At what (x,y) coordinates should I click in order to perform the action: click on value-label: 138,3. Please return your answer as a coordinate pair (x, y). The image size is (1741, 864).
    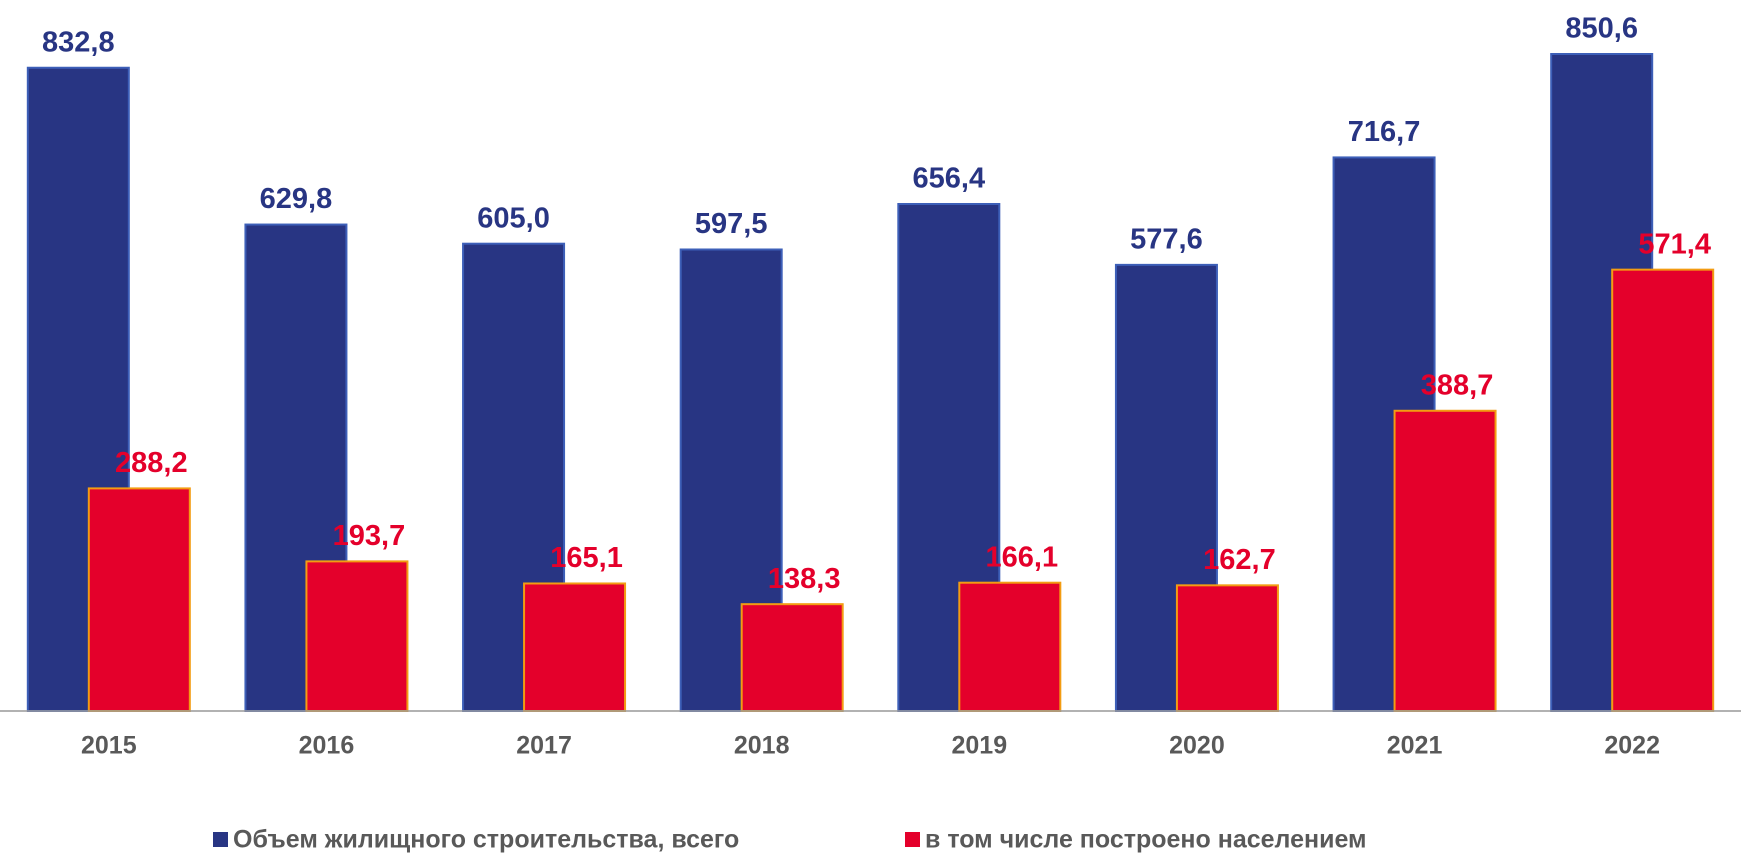
    Looking at the image, I should click on (804, 579).